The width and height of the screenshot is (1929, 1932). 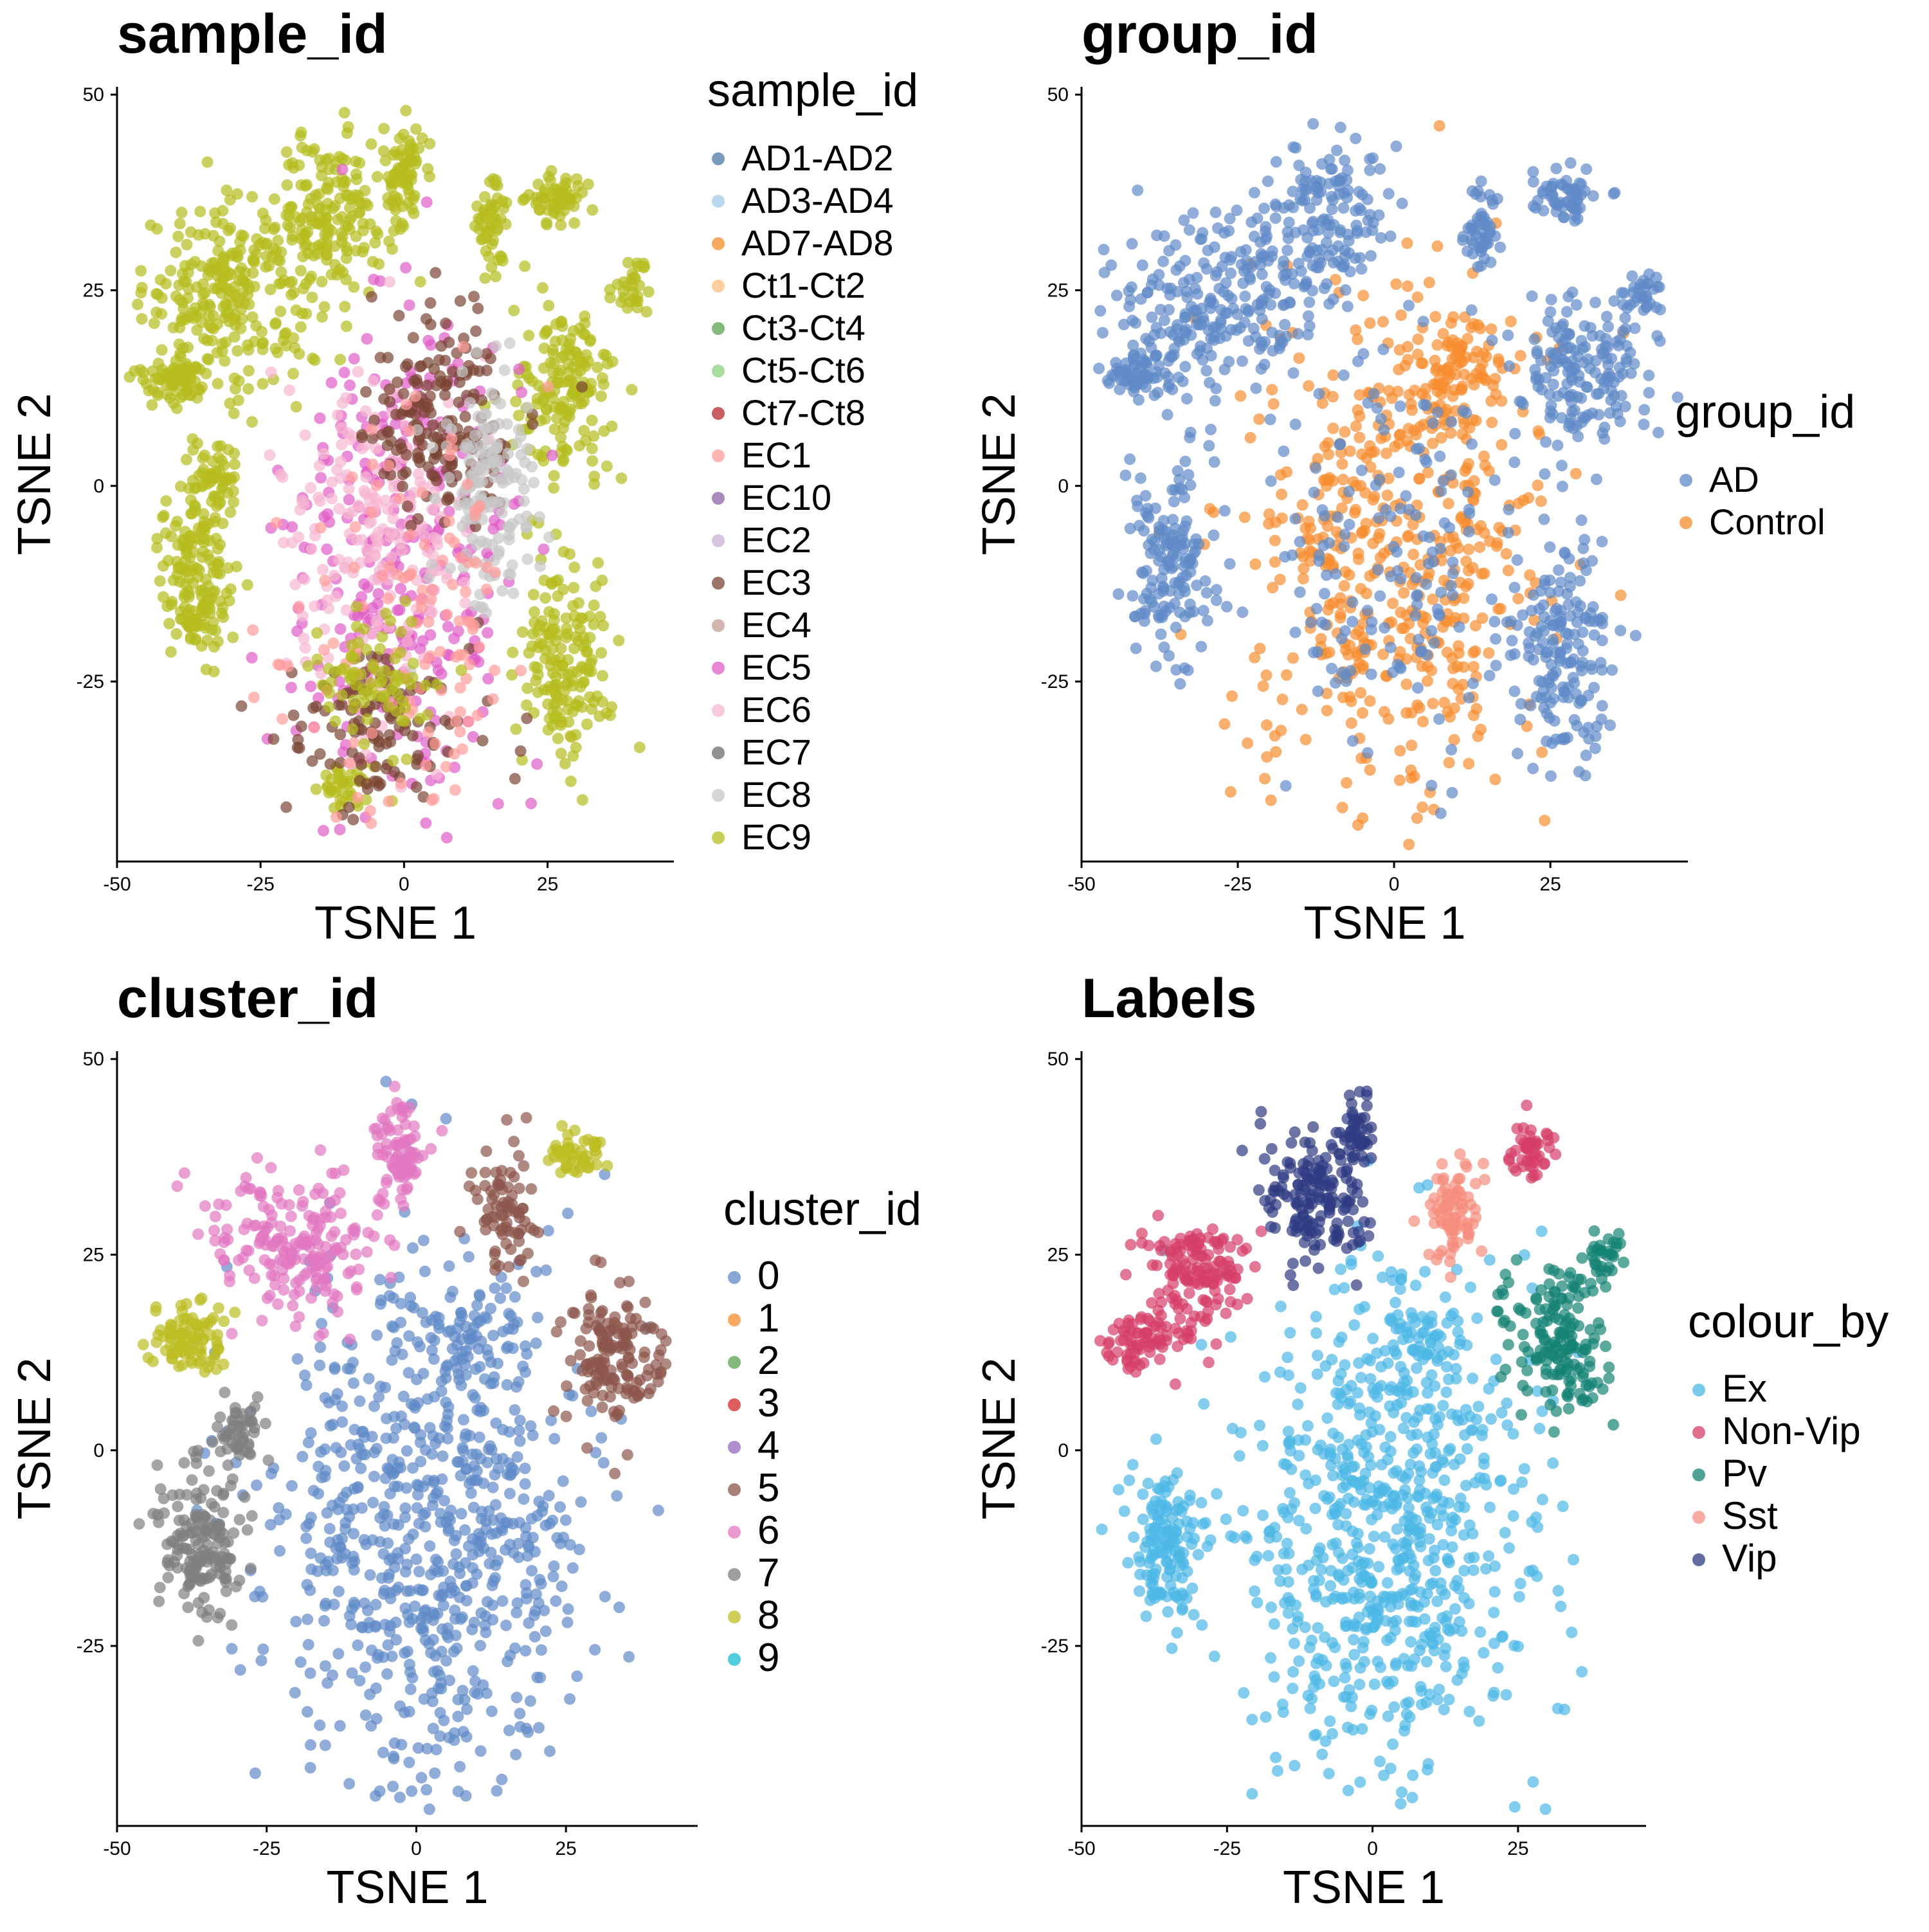 I want to click on x-tick-label: 0, so click(x=404, y=884).